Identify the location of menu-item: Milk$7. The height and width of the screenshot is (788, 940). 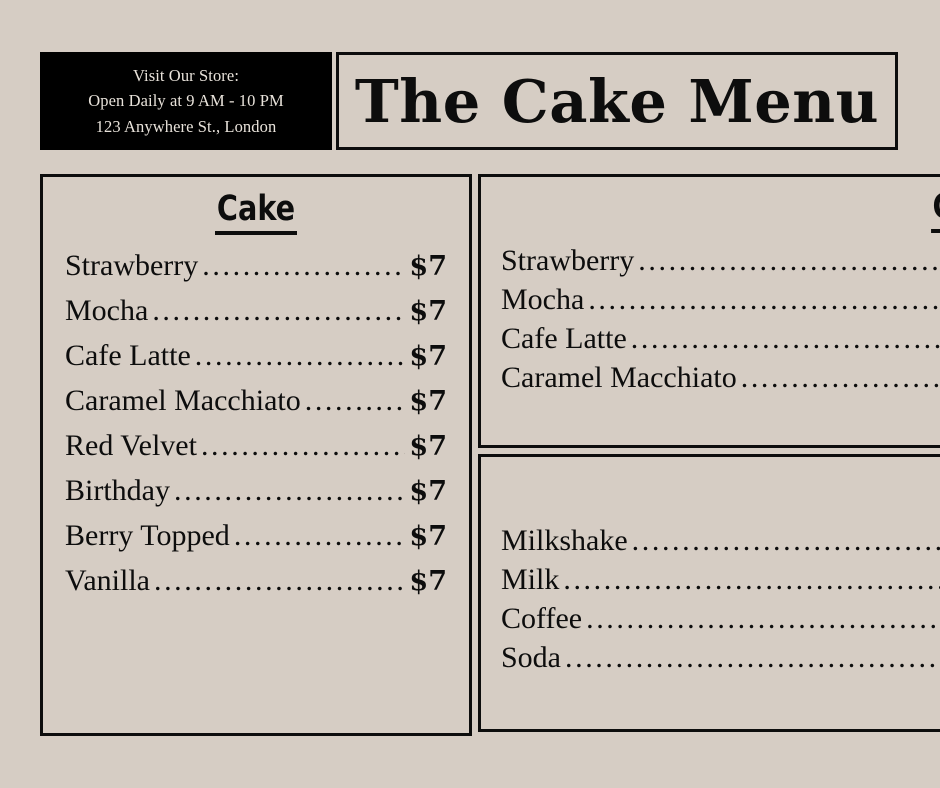
(720, 579).